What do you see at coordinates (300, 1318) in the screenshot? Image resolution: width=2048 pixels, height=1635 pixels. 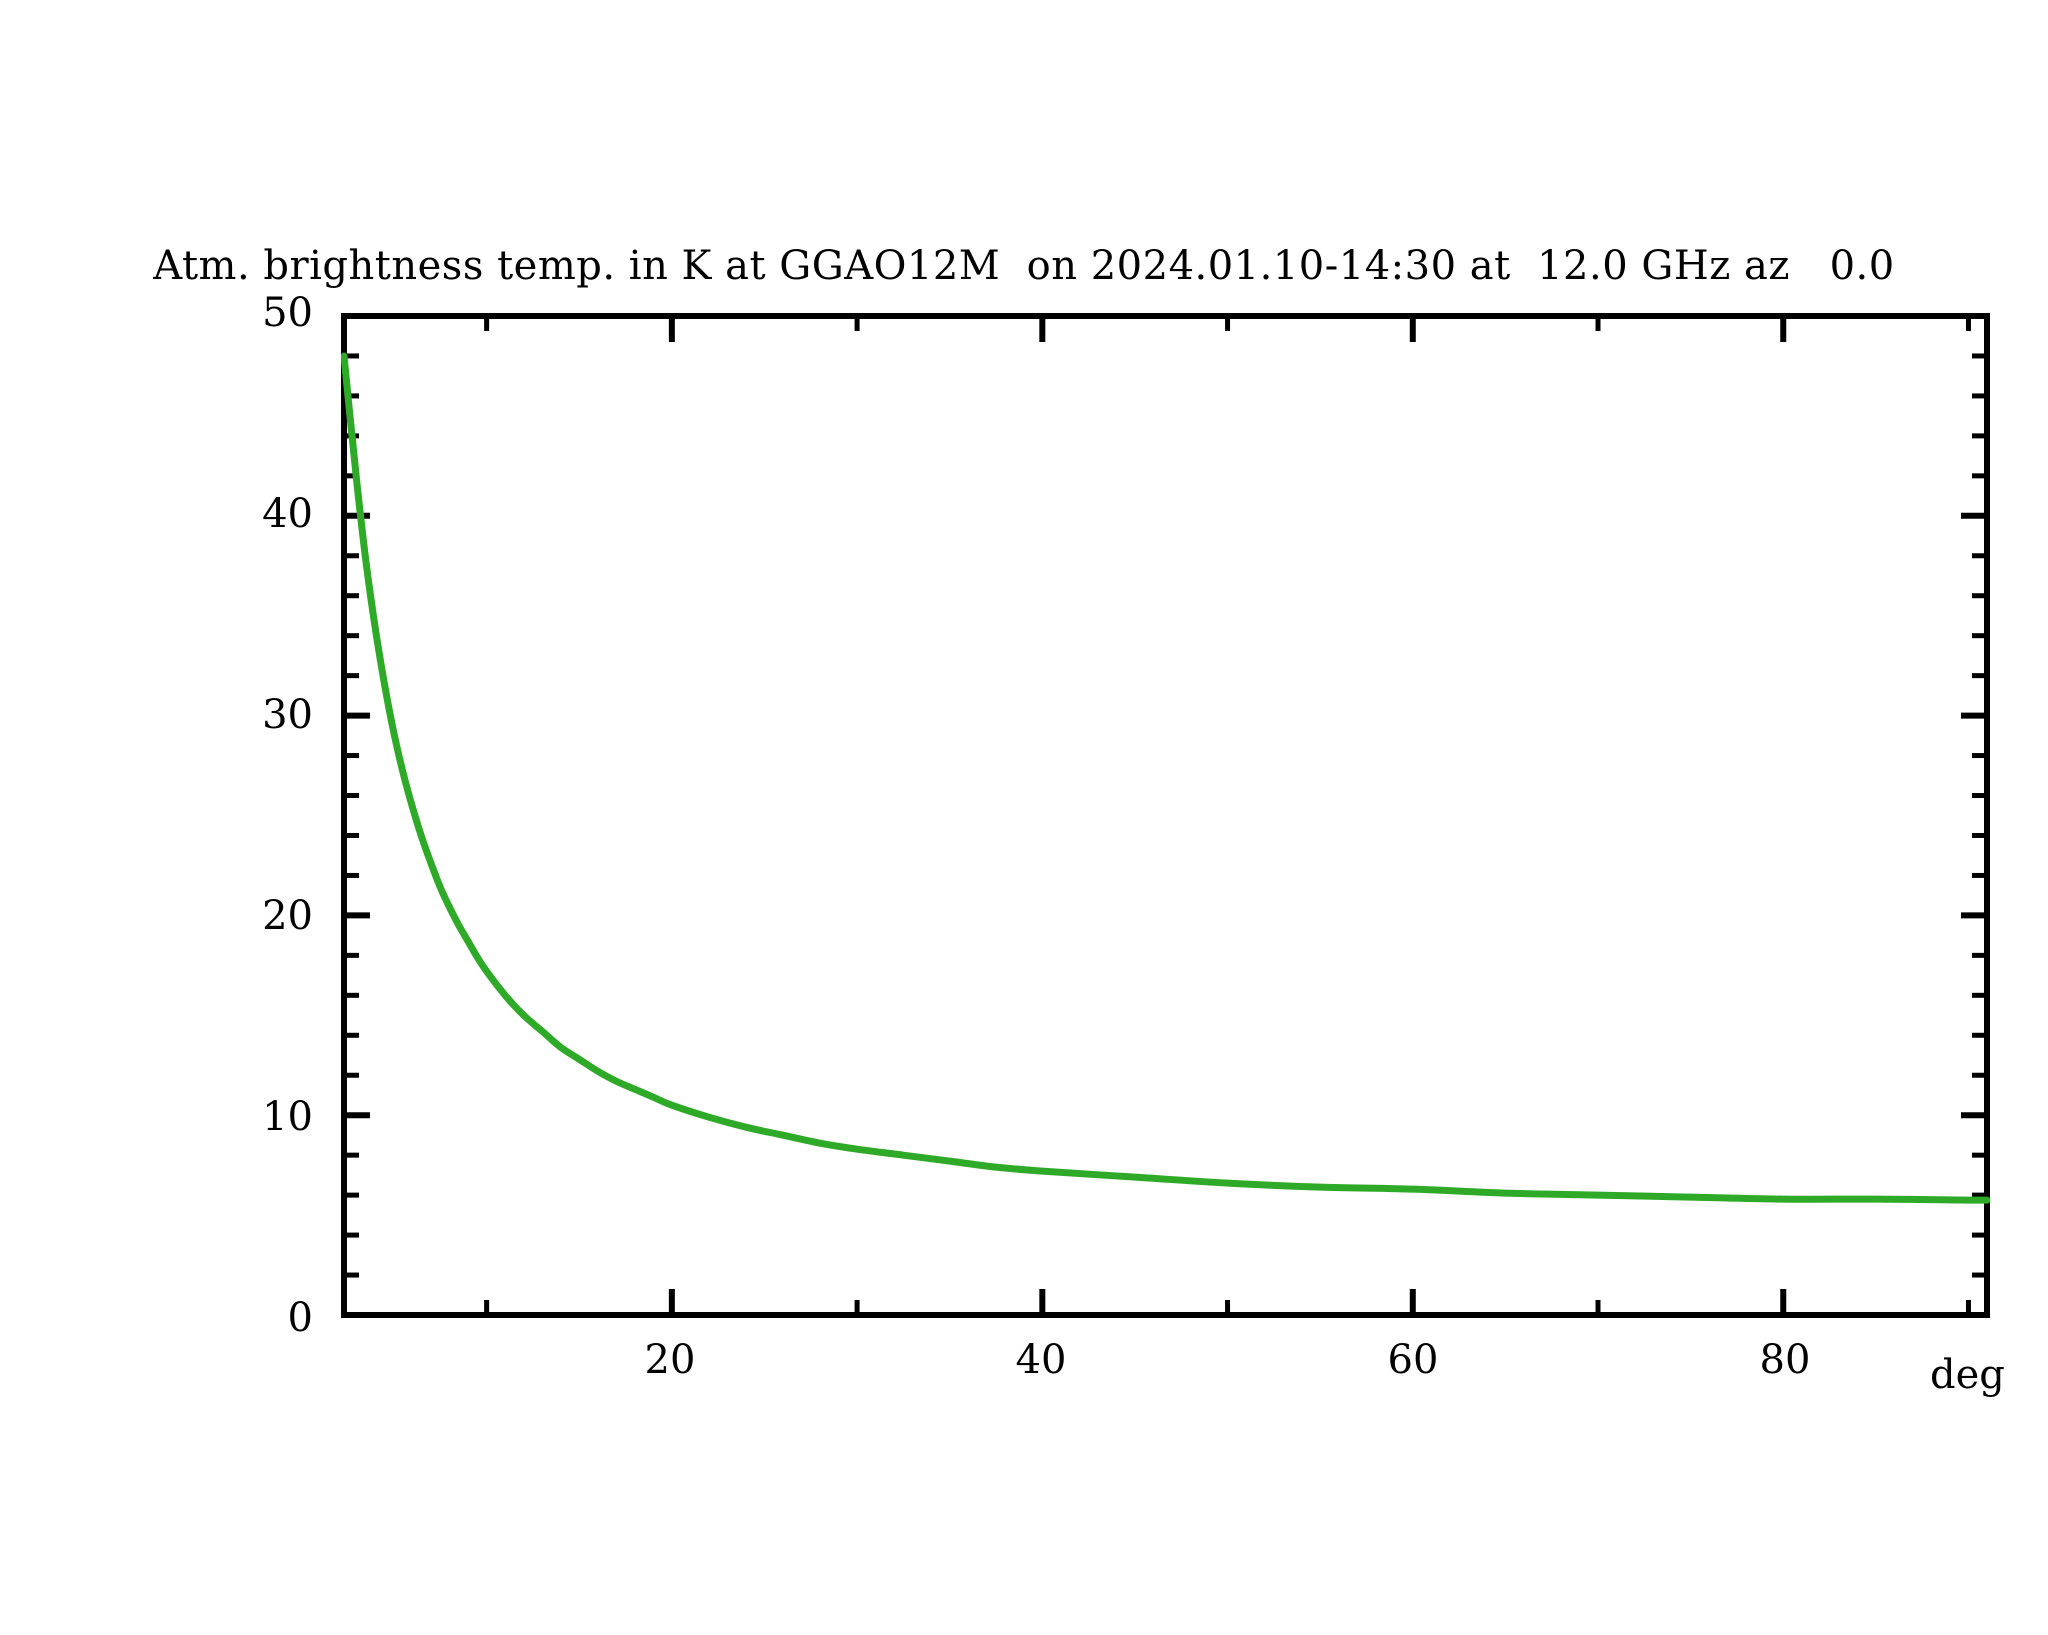 I see `y-tick-label-0: 0` at bounding box center [300, 1318].